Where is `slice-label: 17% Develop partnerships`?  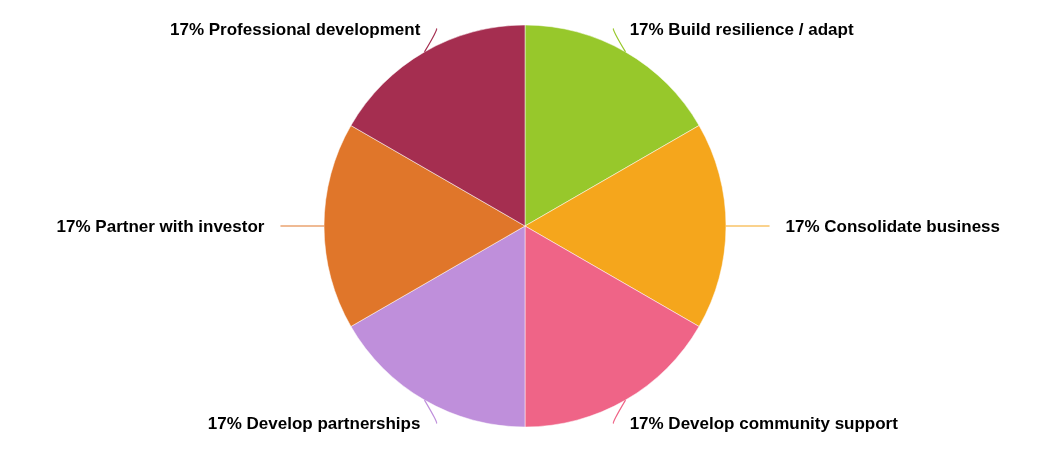 slice-label: 17% Develop partnerships is located at coordinates (314, 424).